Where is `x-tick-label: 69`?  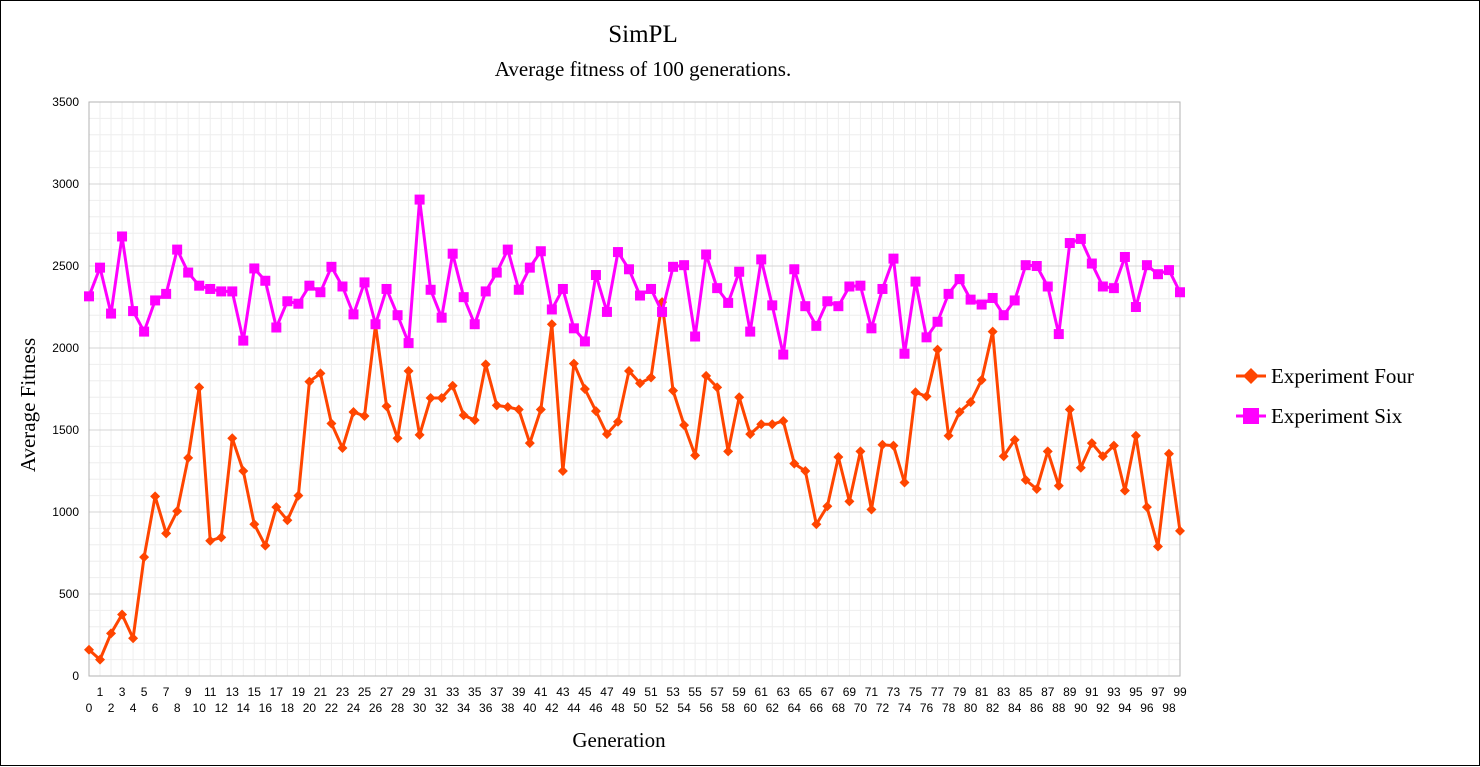 x-tick-label: 69 is located at coordinates (850, 692).